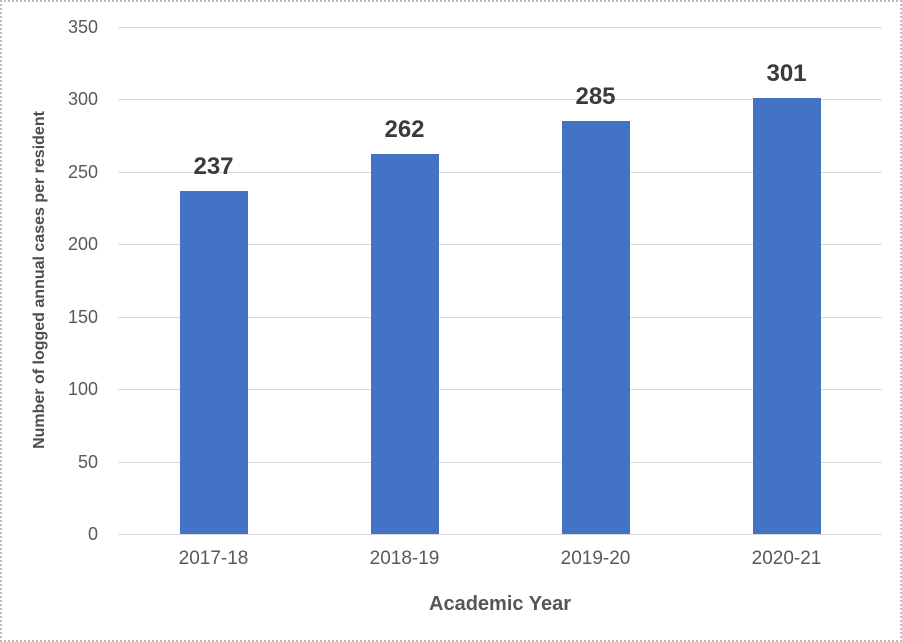 Image resolution: width=902 pixels, height=642 pixels. What do you see at coordinates (82, 99) in the screenshot?
I see `y-tick-label-300: 300` at bounding box center [82, 99].